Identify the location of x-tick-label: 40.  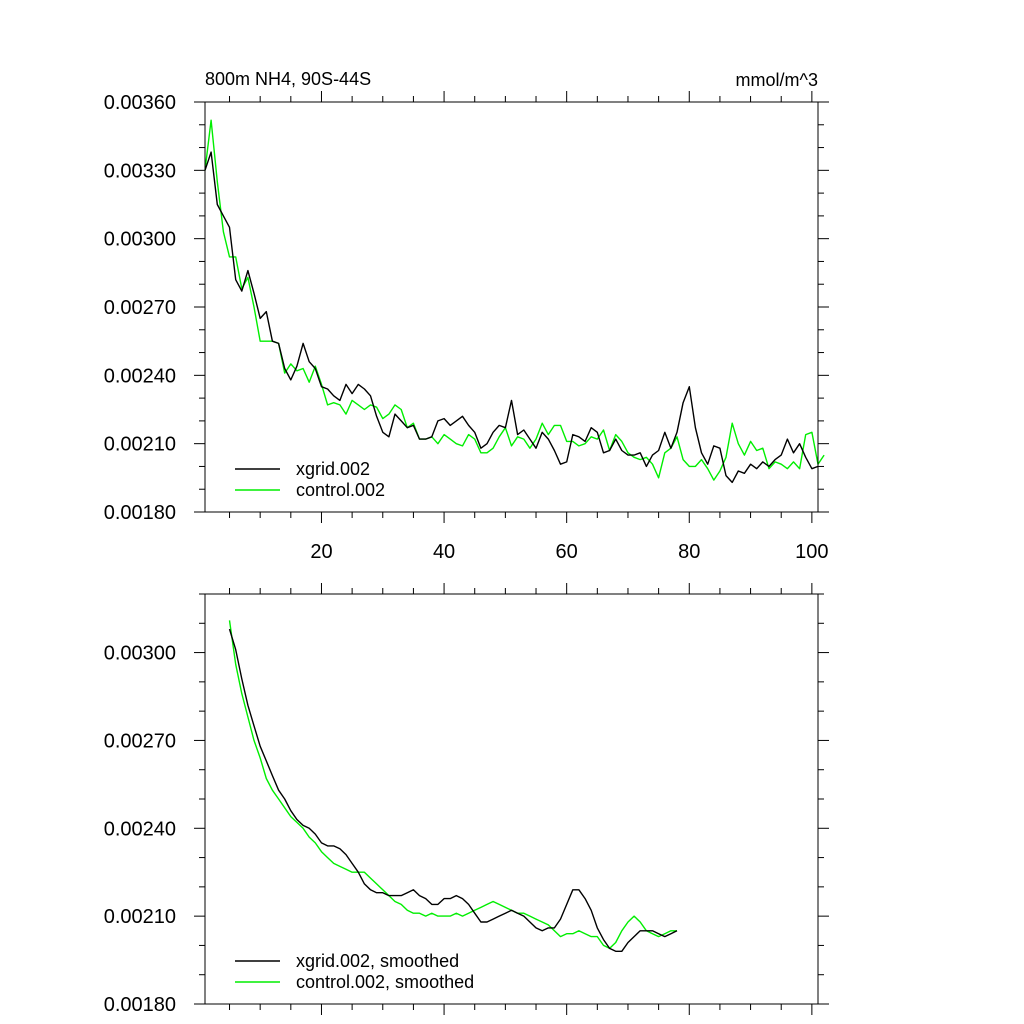
(444, 552).